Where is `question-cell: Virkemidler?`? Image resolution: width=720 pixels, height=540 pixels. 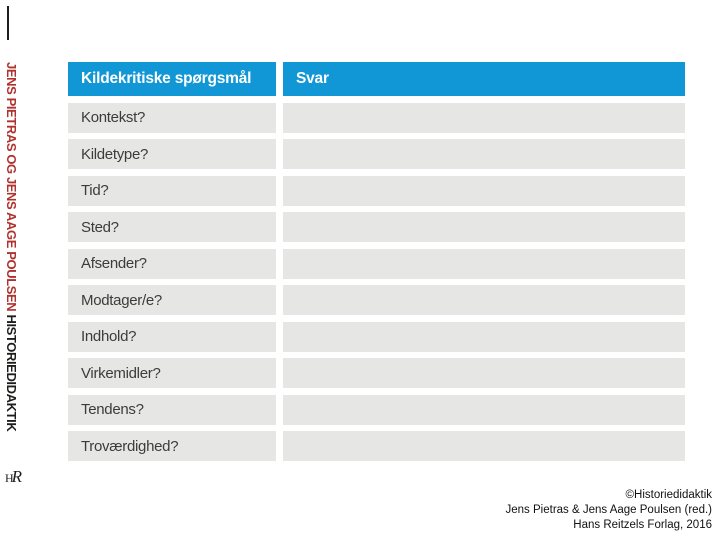
question-cell: Virkemidler? is located at coordinates (172, 373).